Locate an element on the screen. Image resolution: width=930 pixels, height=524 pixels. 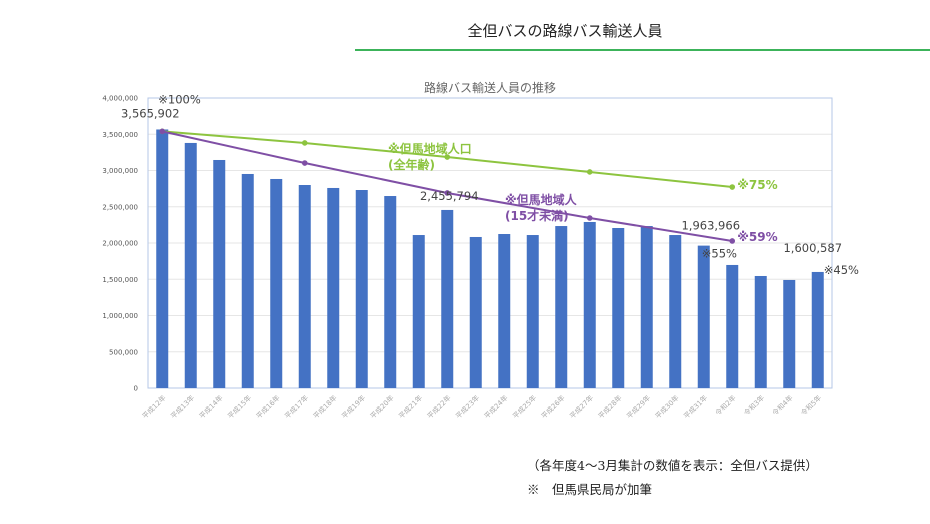
x-tick-label: 平成17年 is located at coordinates (297, 407).